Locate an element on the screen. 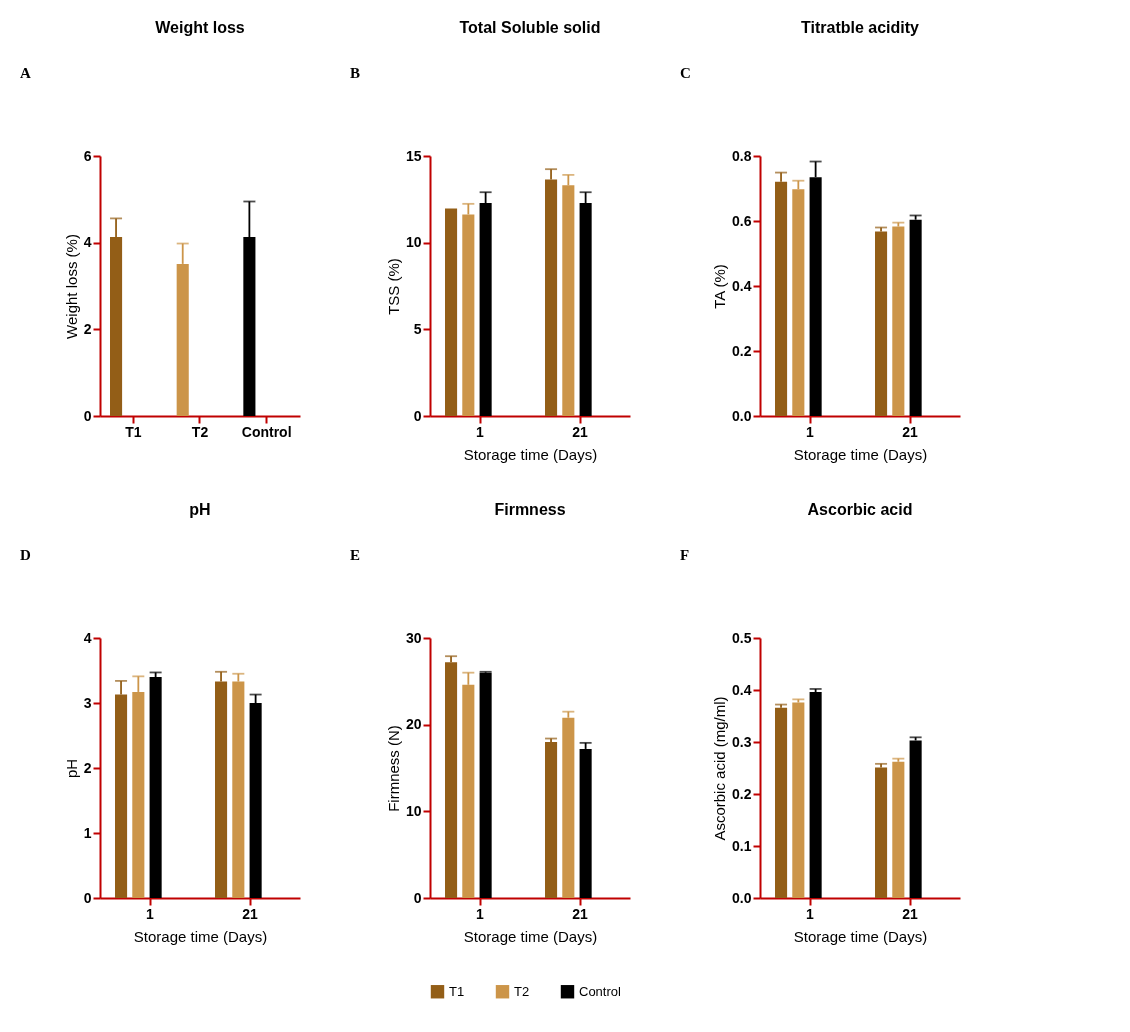 The image size is (1130, 1032). y-tick-label: 0.5 is located at coordinates (742, 637).